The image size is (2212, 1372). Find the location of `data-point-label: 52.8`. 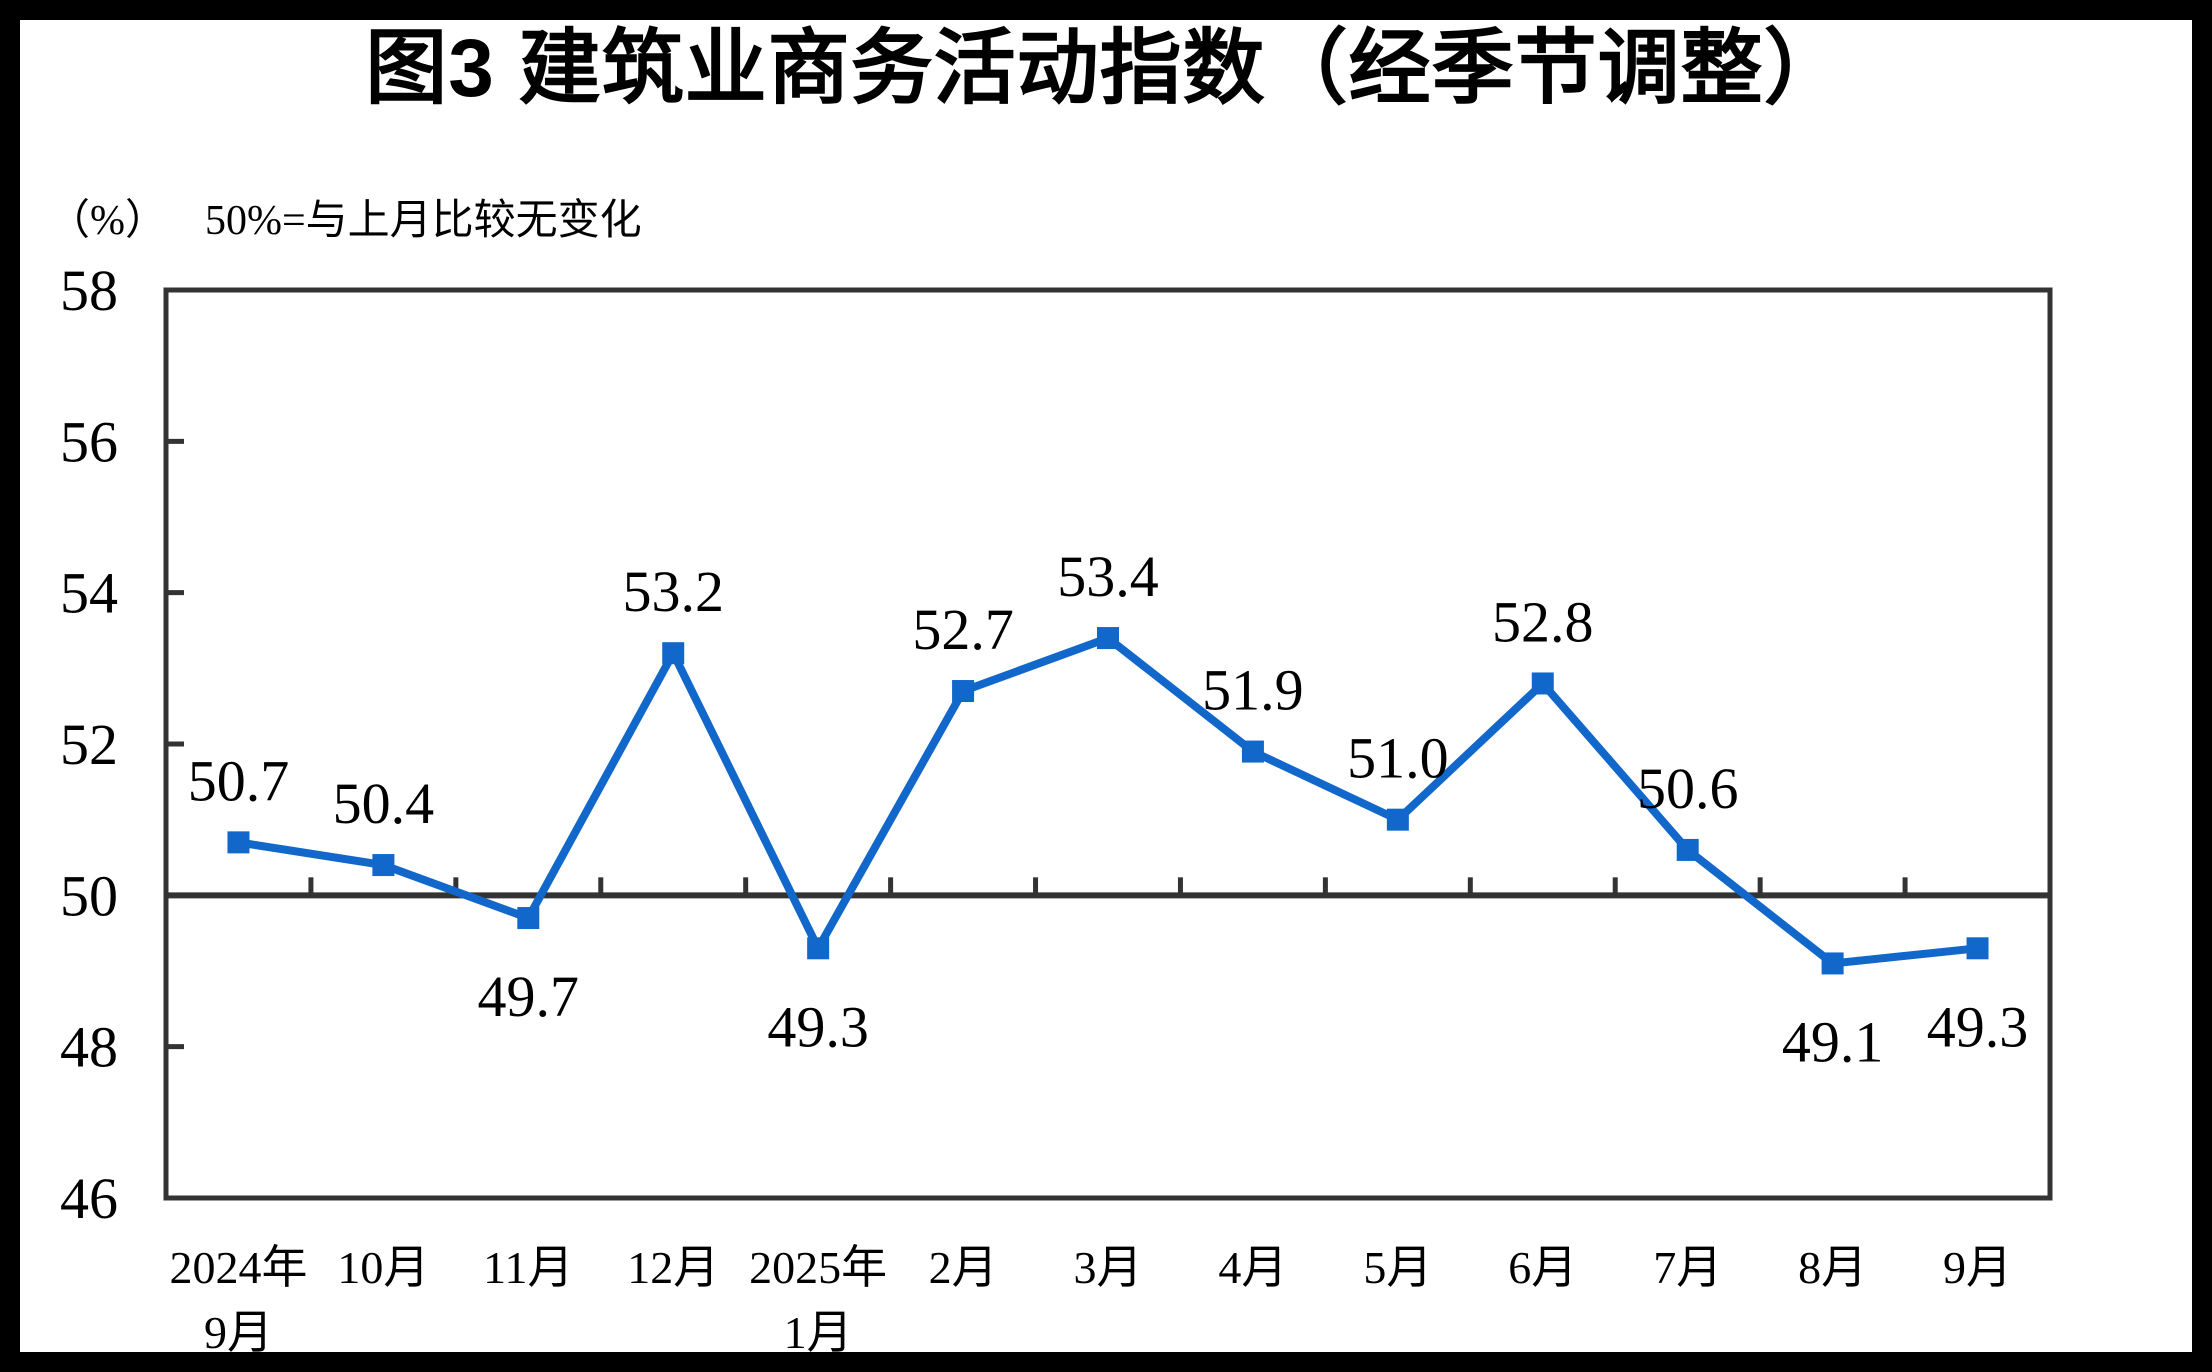

data-point-label: 52.8 is located at coordinates (1543, 621).